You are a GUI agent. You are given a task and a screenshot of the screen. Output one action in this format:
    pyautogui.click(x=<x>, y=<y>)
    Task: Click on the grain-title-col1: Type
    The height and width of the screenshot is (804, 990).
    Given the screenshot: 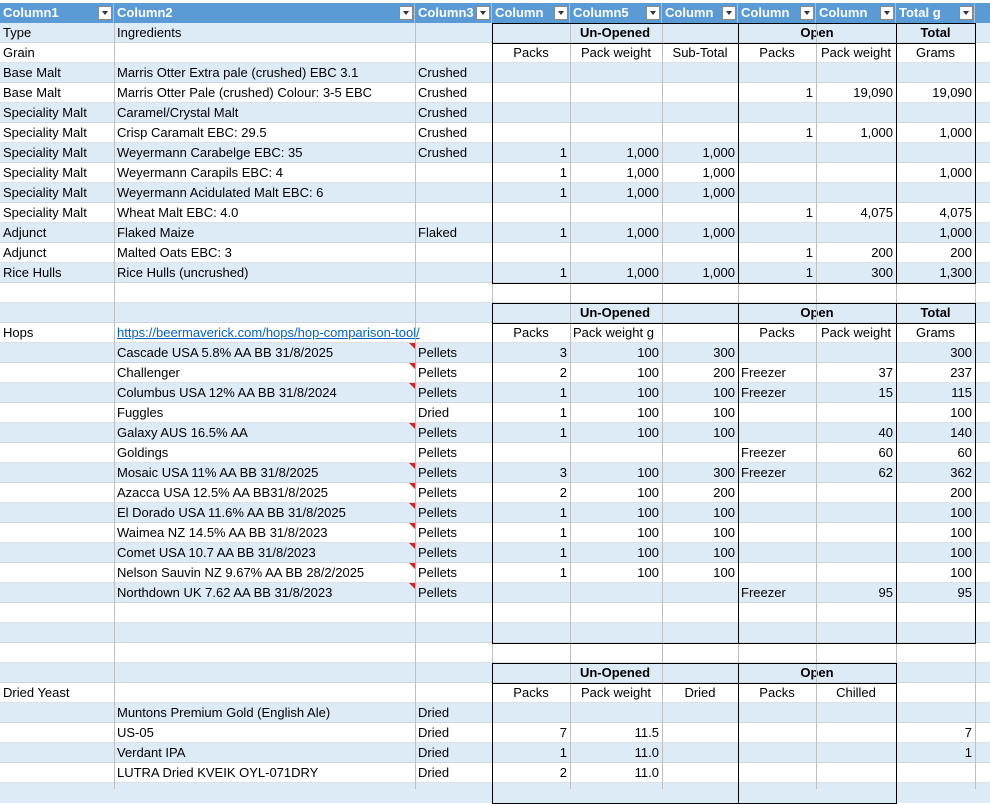 What is the action you would take?
    pyautogui.click(x=17, y=32)
    